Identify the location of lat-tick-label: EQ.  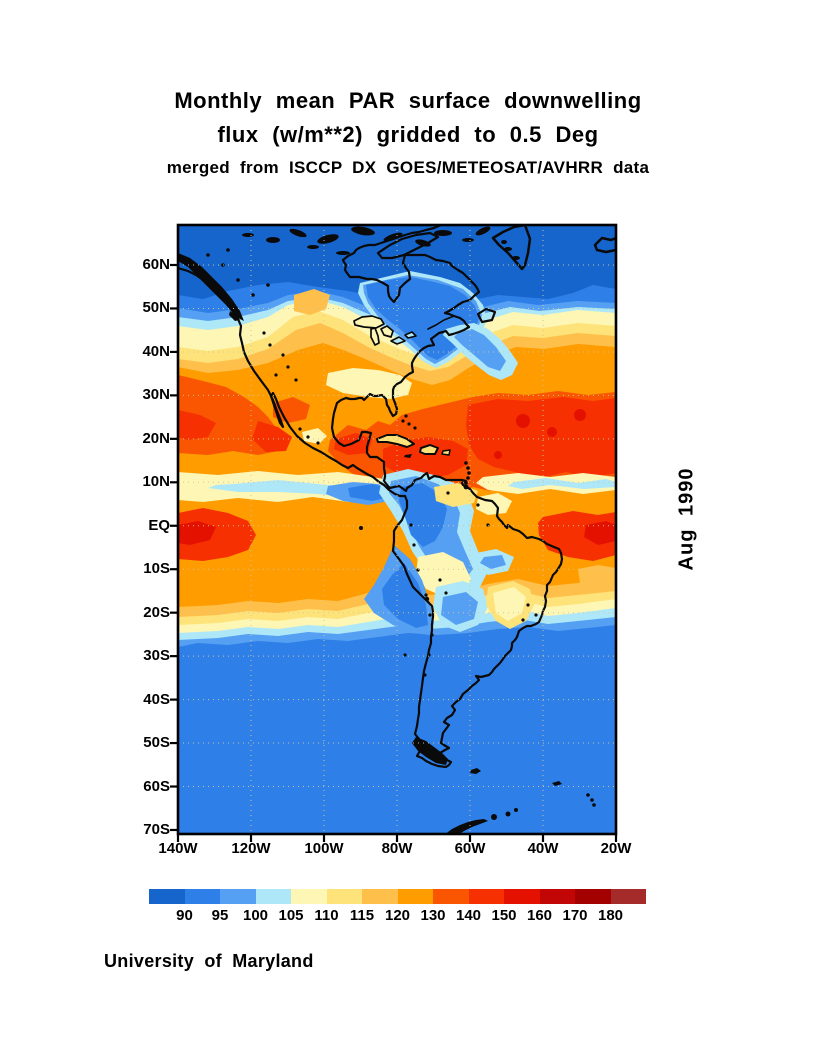
(159, 525).